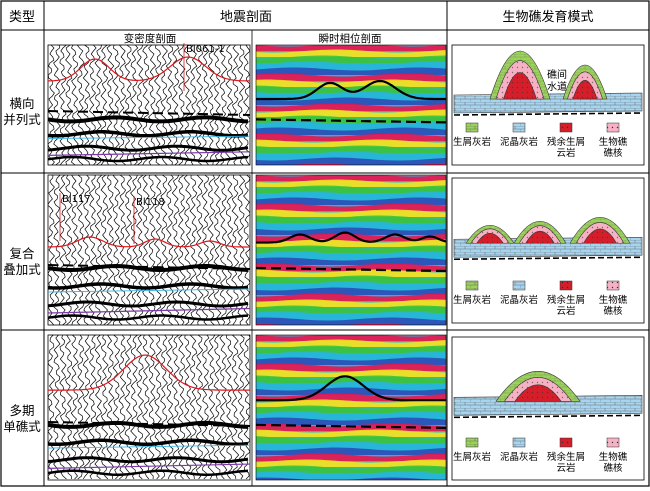 The image size is (650, 491). I want to click on well-label: Bl117, so click(76, 199).